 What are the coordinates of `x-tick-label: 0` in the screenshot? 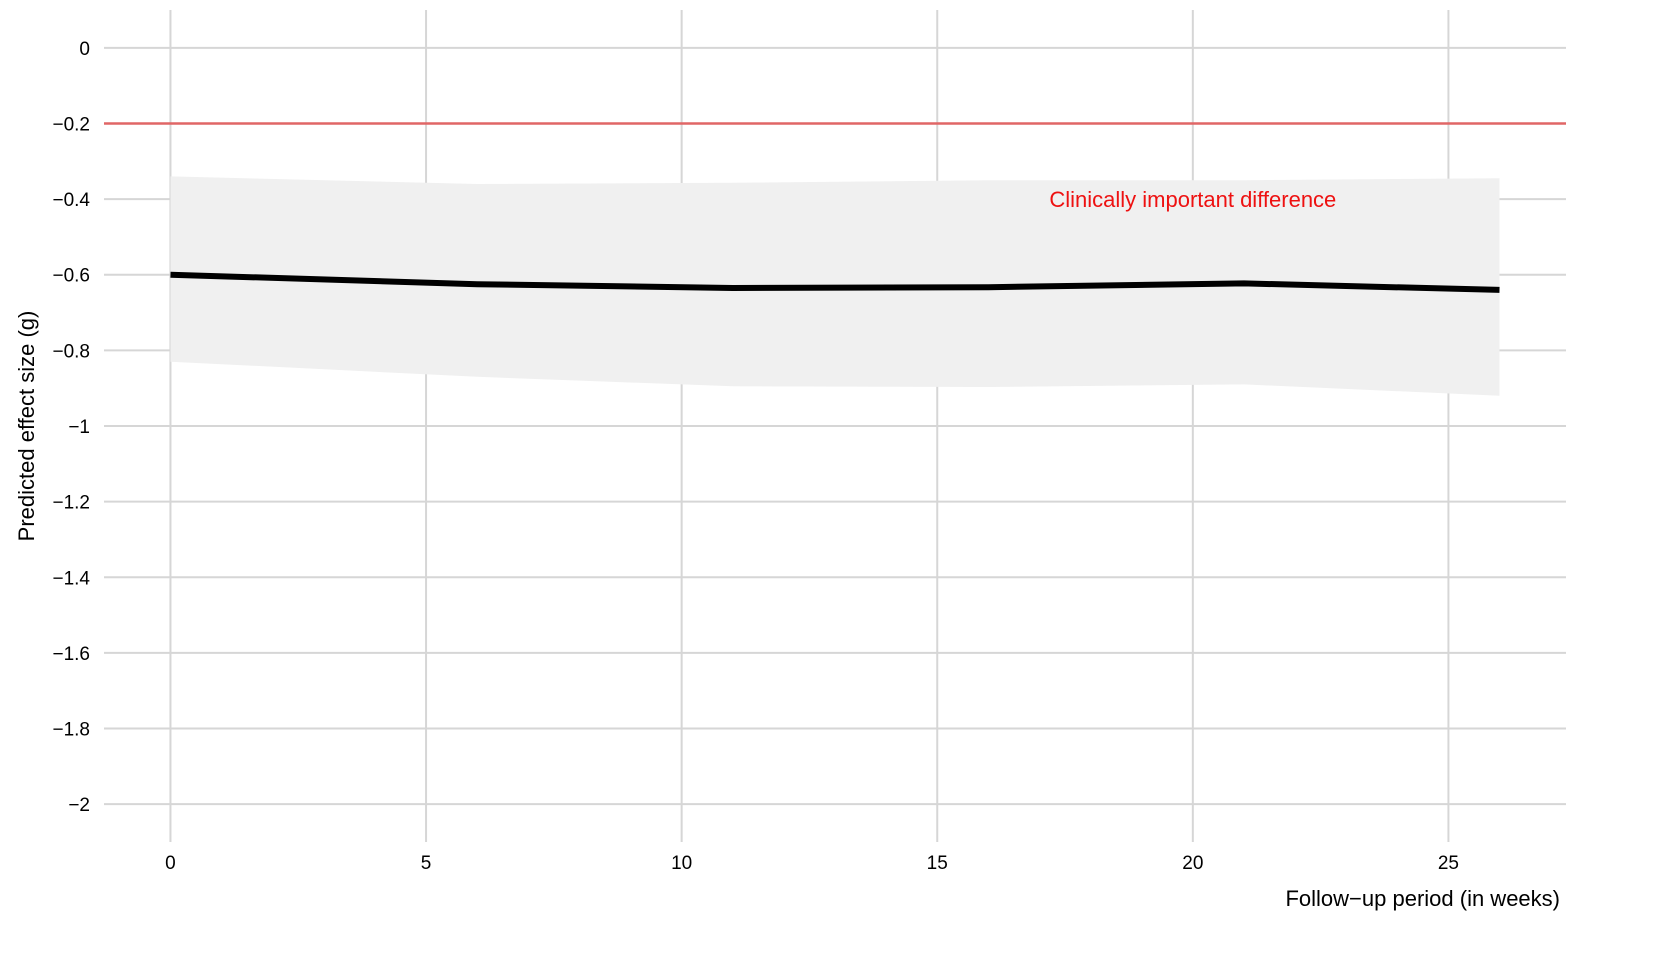 It's located at (170, 863).